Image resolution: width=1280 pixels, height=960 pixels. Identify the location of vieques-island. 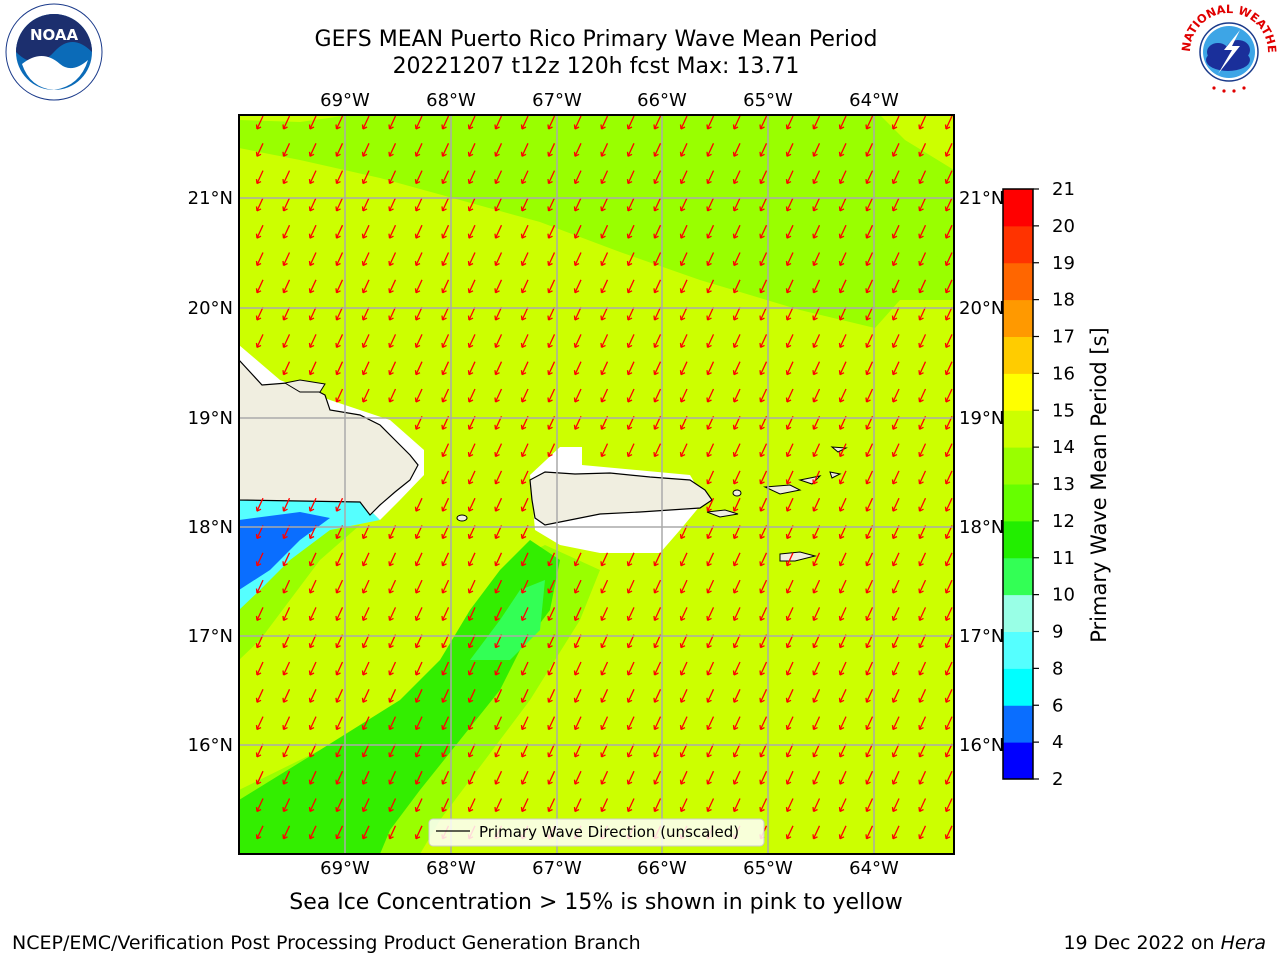
(722, 513).